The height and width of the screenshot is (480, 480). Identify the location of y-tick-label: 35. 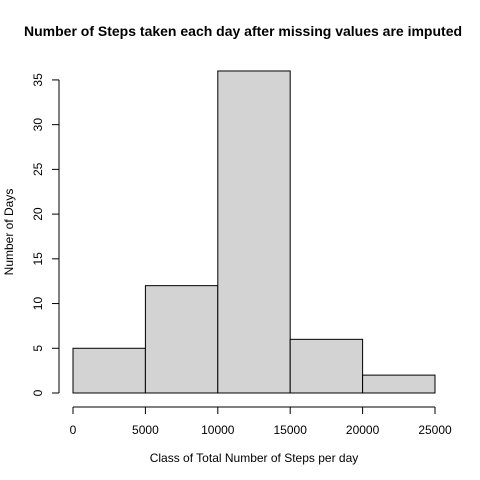
(38, 80).